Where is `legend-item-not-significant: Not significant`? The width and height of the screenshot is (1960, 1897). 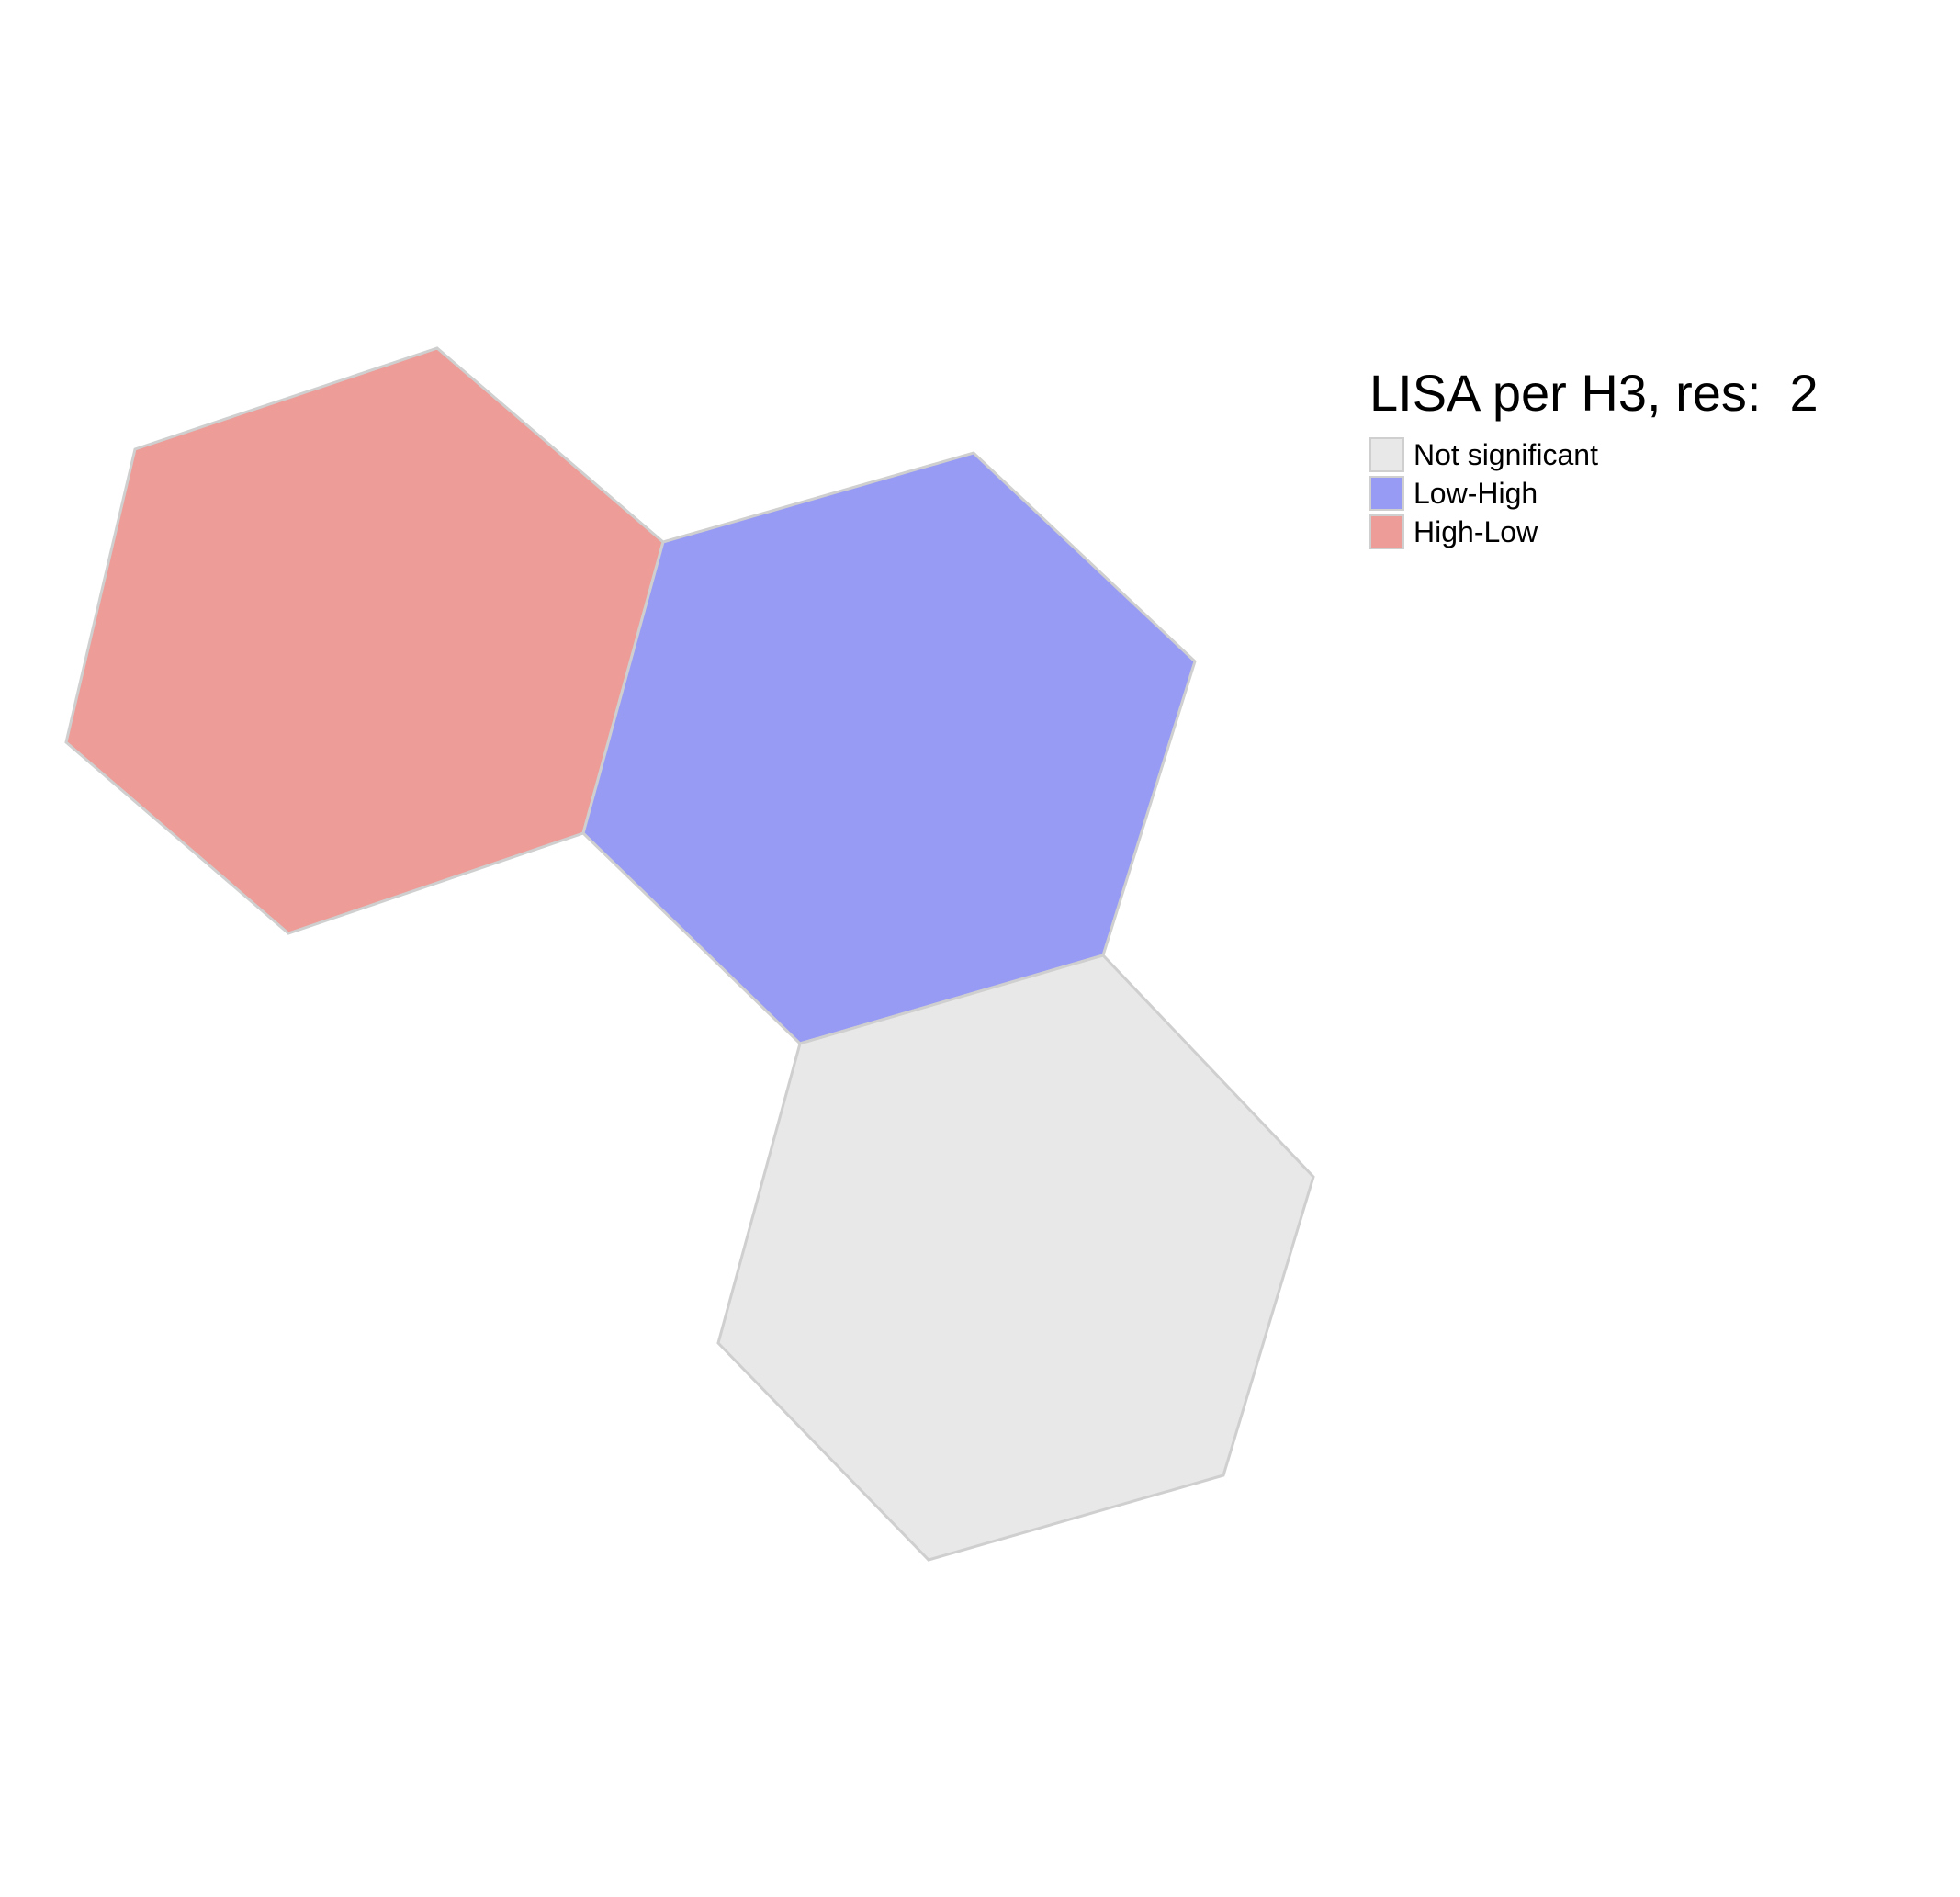
legend-item-not-significant: Not significant is located at coordinates (1594, 454).